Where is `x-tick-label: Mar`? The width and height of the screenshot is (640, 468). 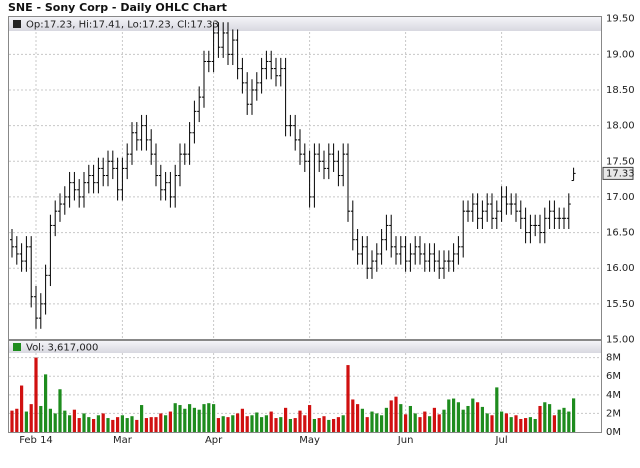 x-tick-label: Mar is located at coordinates (123, 440).